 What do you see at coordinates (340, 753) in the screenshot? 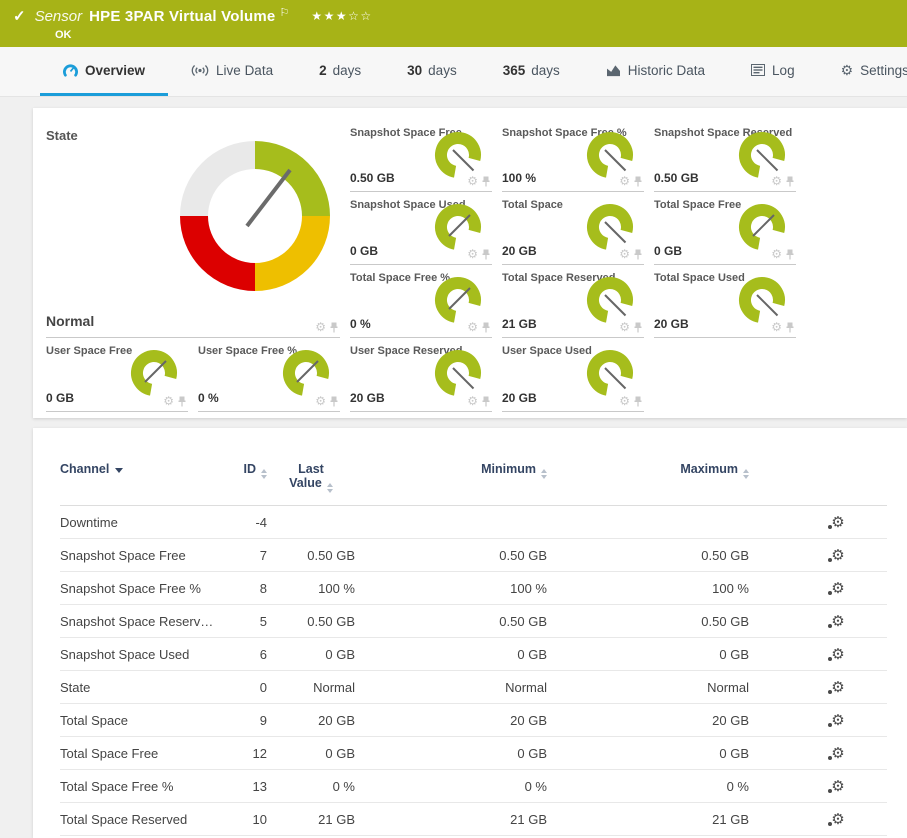
I see `cell-last-value: 0 GB` at bounding box center [340, 753].